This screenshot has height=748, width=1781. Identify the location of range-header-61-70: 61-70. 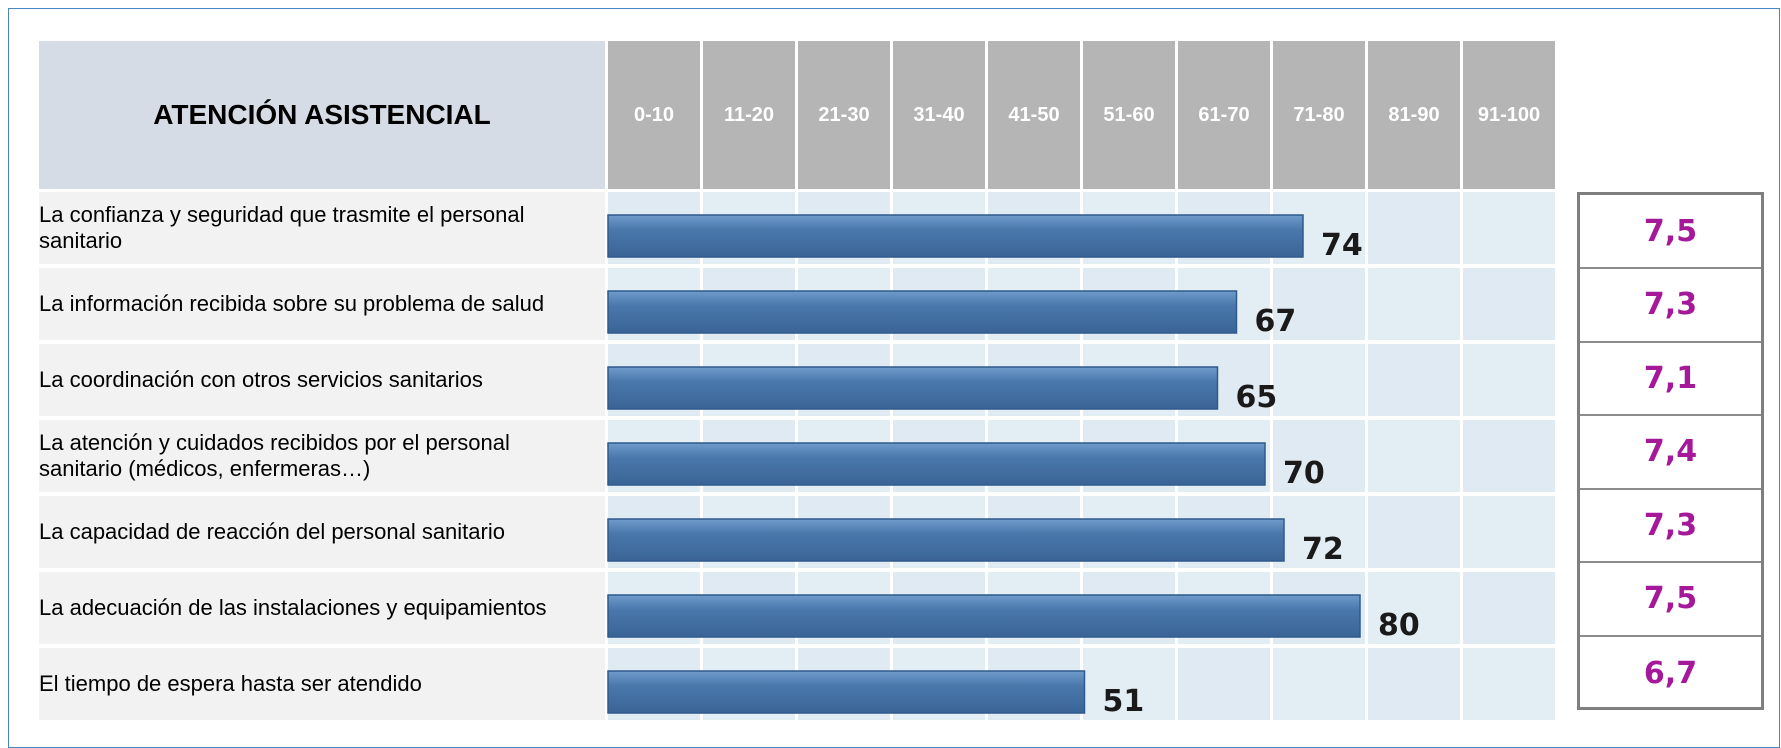
(1224, 115).